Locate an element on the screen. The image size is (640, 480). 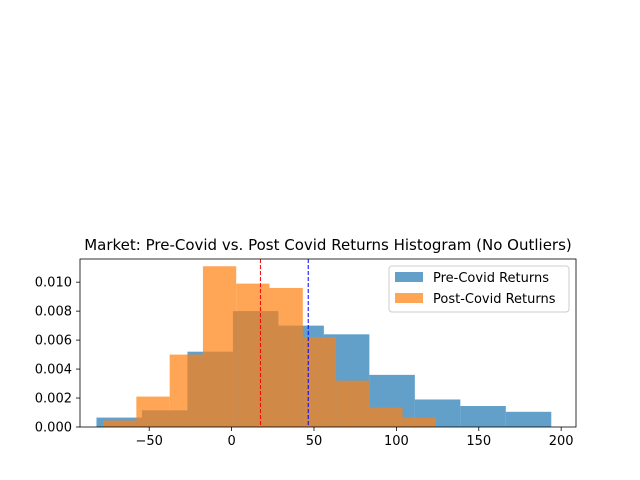
legend-label-2: Post-Covid Returns is located at coordinates (494, 299).